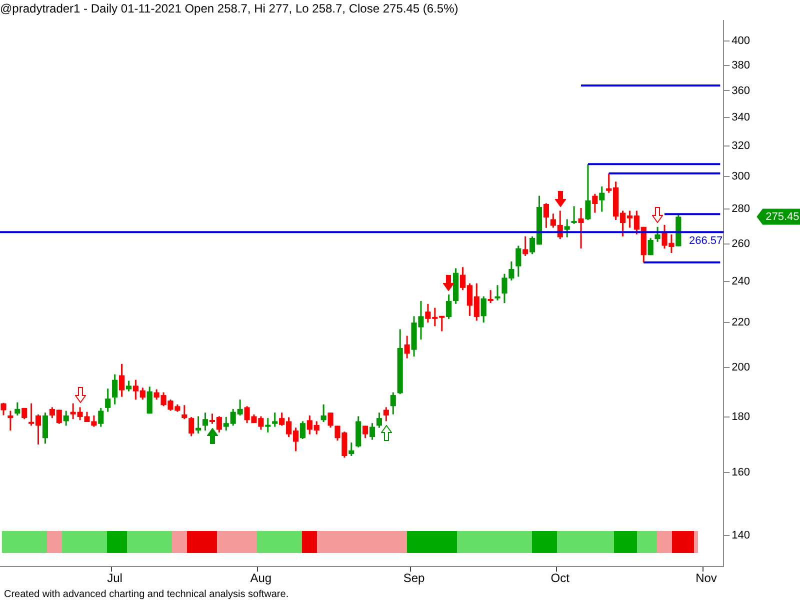 This screenshot has width=800, height=600. Describe the element at coordinates (146, 594) in the screenshot. I see `text: Created with advanced charting and technical analysis software.` at that location.